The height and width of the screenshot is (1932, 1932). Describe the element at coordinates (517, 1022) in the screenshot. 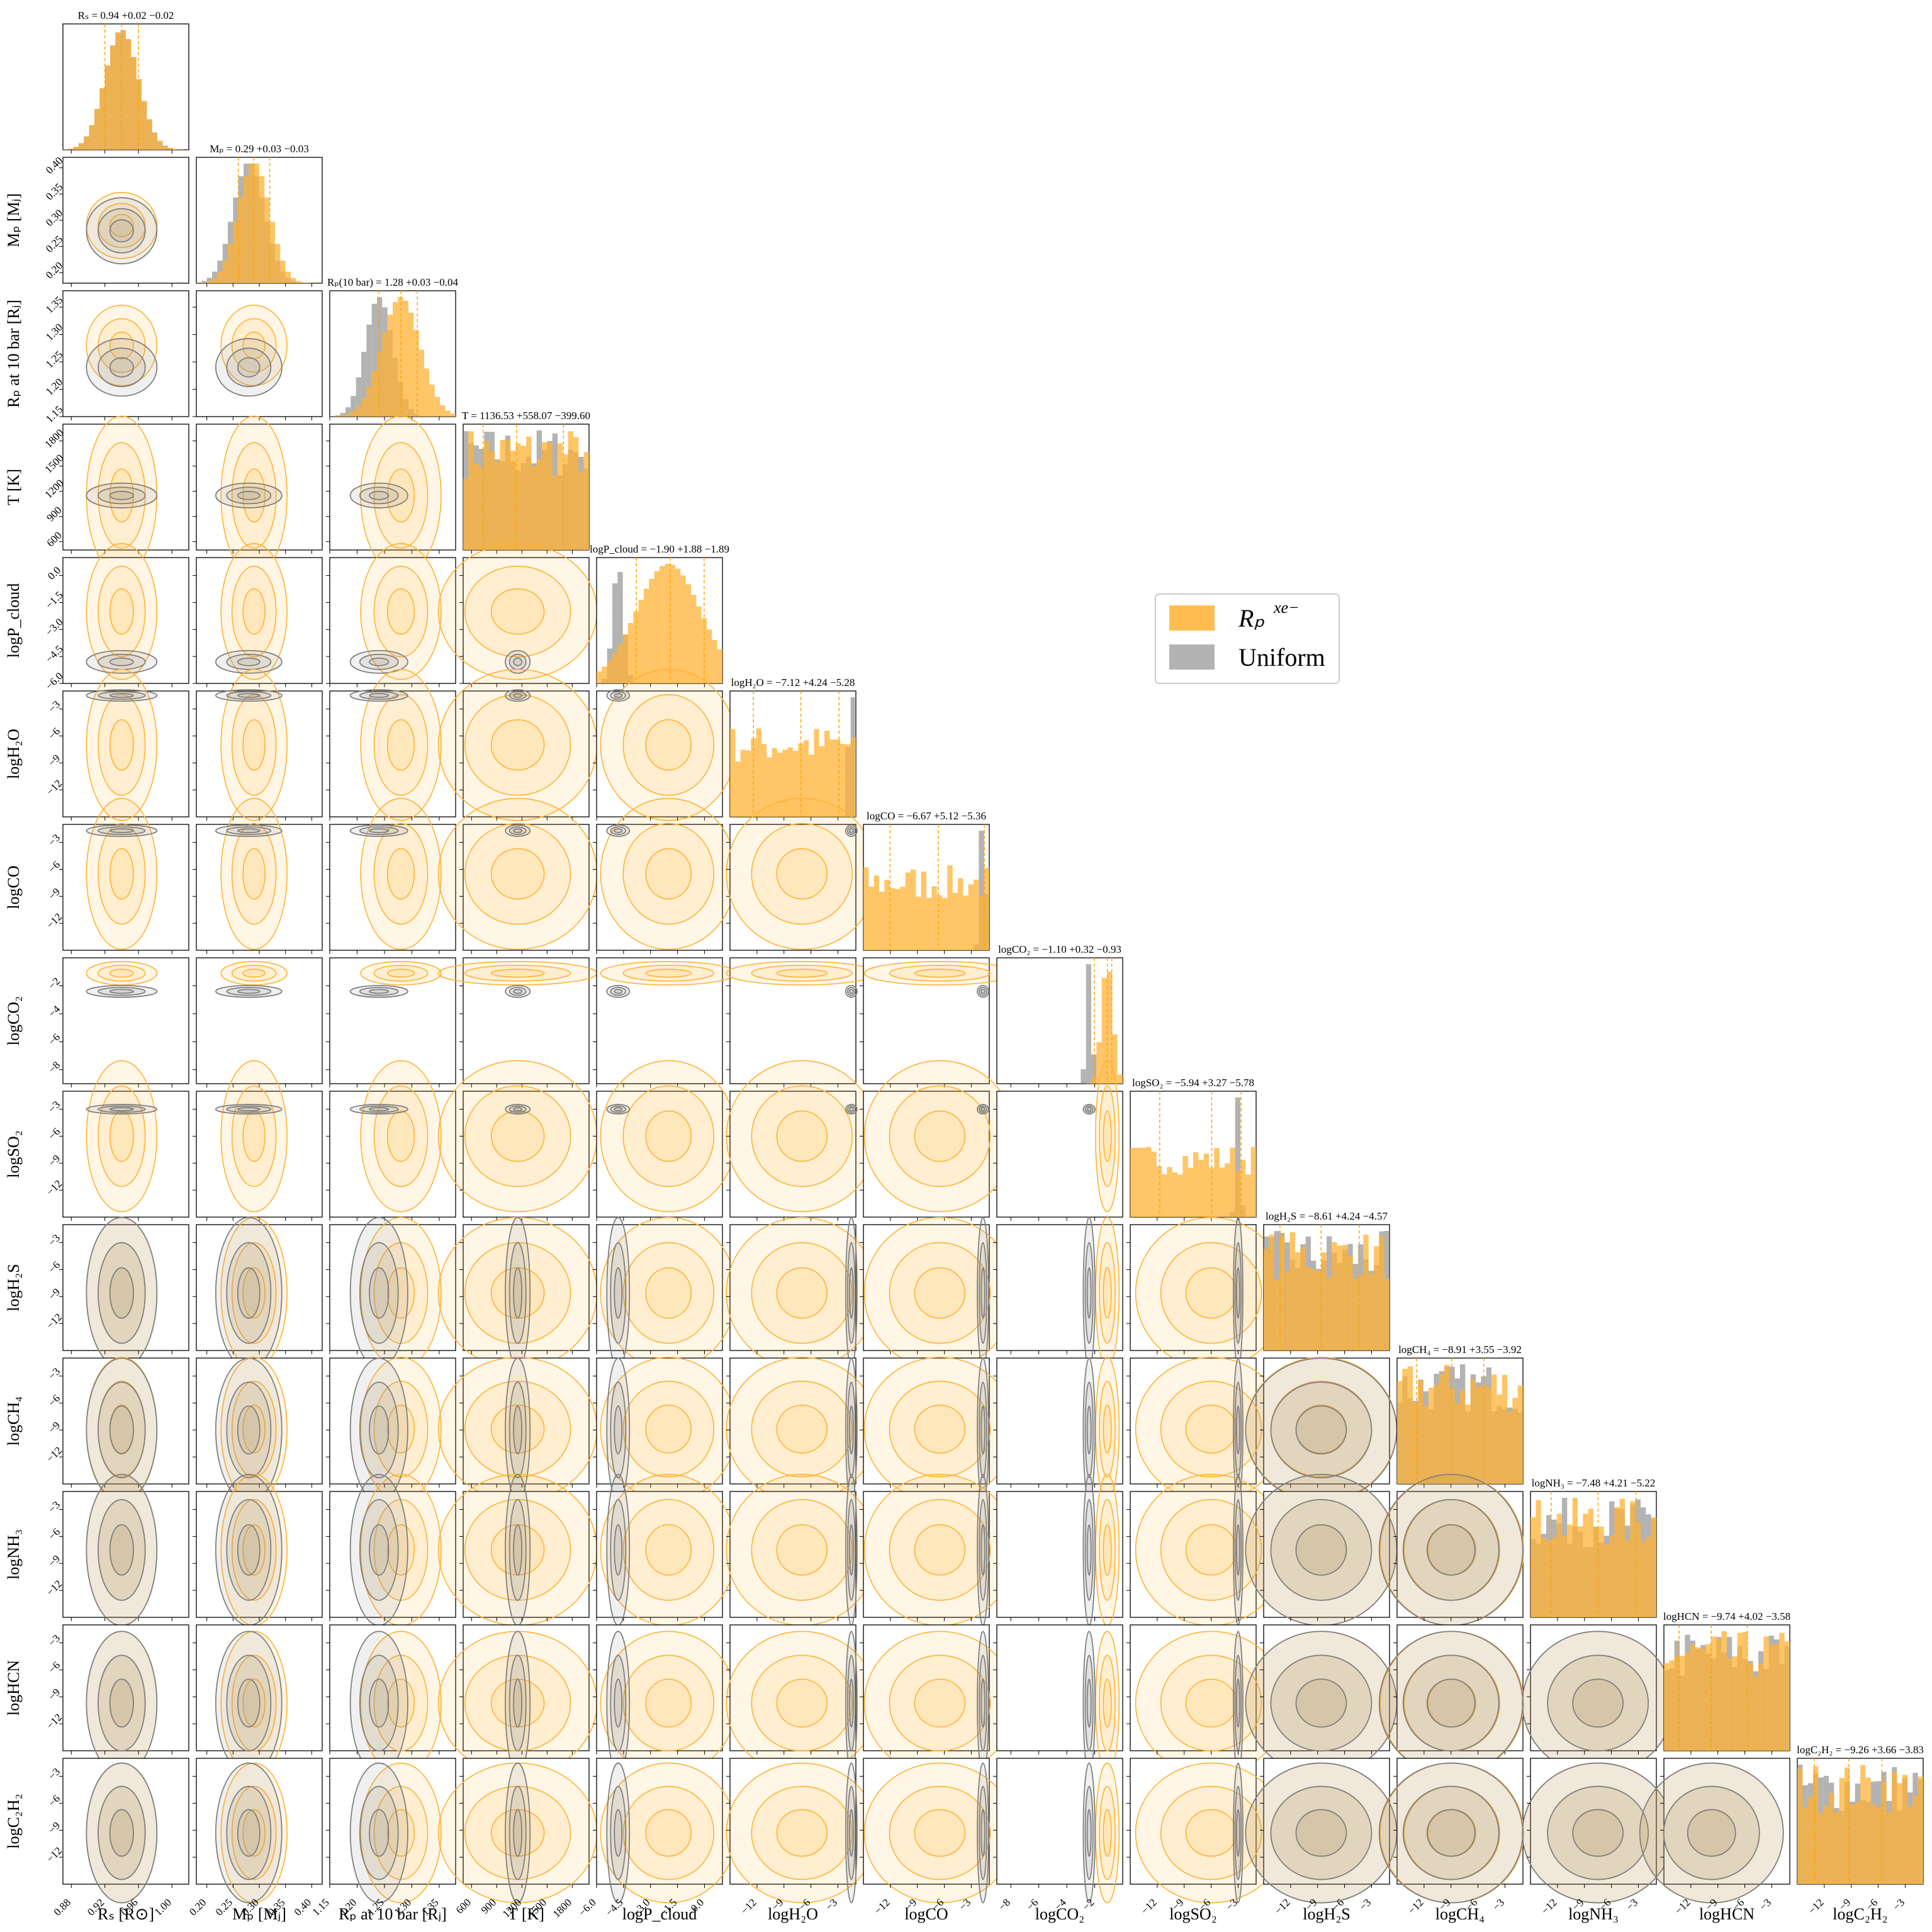

I see `panel-T-CO2` at that location.